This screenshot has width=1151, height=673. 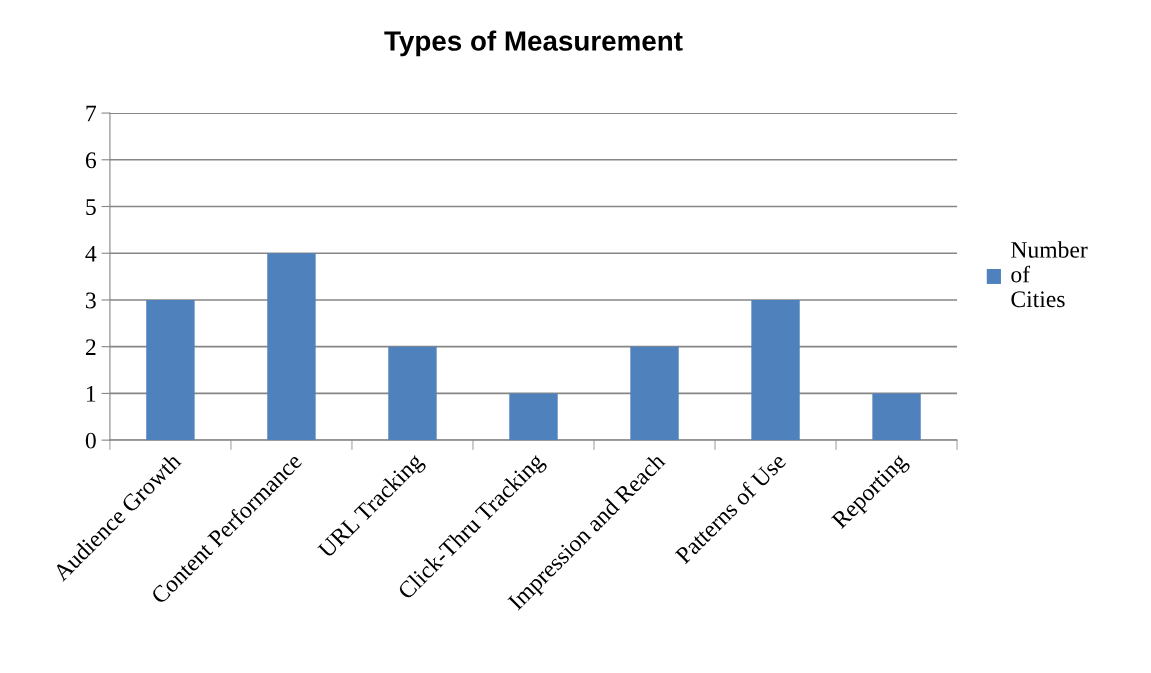 I want to click on chart-title: Types of Measurement, so click(x=533, y=43).